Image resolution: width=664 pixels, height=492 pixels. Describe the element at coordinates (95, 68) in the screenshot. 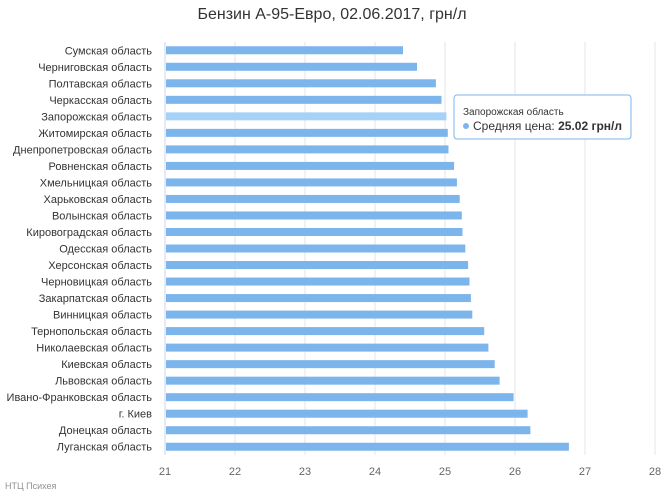

I see `category-label: Черниговская область` at that location.